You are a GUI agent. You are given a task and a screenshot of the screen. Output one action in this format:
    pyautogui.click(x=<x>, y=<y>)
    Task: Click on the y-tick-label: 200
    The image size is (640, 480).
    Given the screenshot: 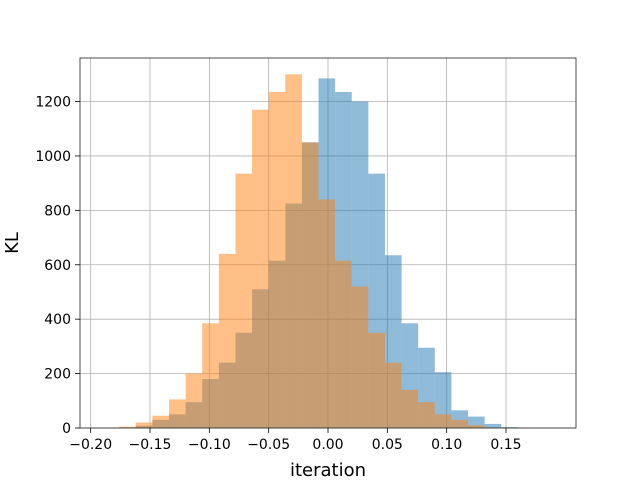 What is the action you would take?
    pyautogui.click(x=57, y=375)
    